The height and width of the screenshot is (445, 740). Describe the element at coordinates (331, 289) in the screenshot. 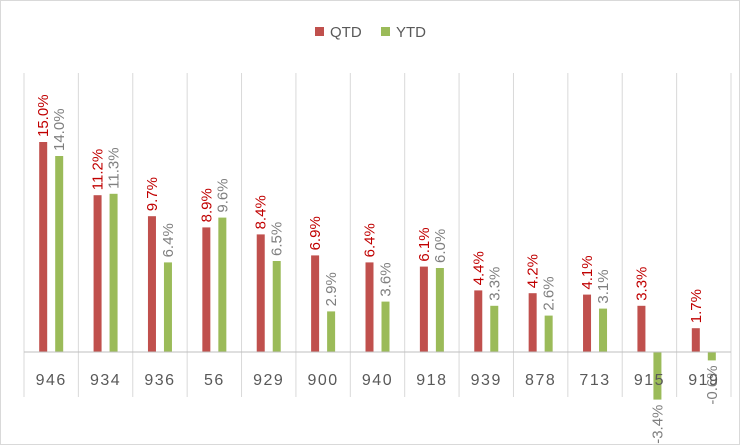

I see `data-label-ytd-900: 2.9%` at that location.